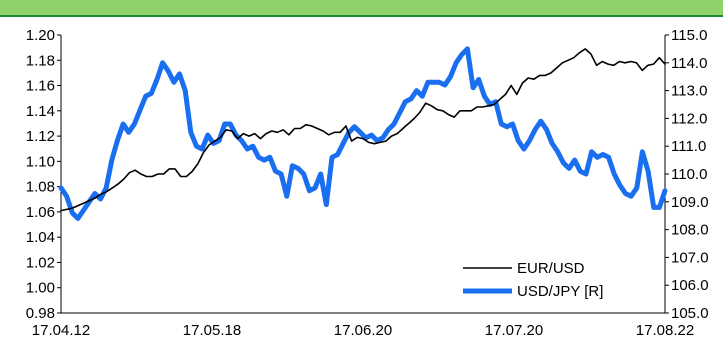 This screenshot has width=723, height=337. I want to click on header-rule, so click(361, 16).